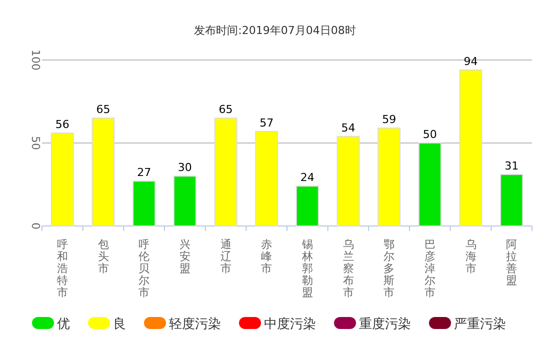 This screenshot has height=346, width=550. Describe the element at coordinates (62, 268) in the screenshot. I see `x-tick-label: 呼和浩特市` at that location.